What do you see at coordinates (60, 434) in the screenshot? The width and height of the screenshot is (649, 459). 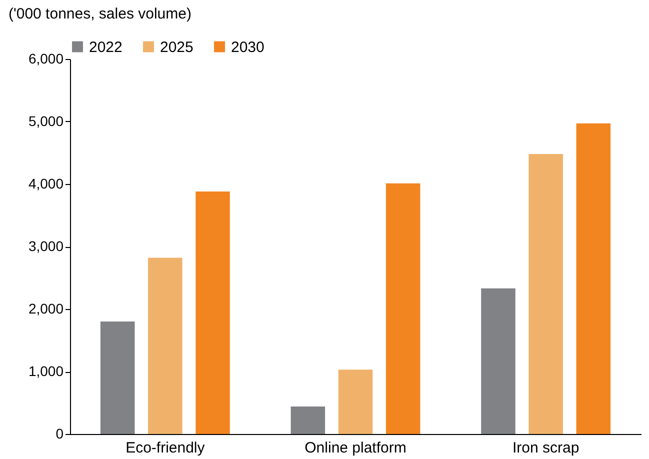 I see `y-tick-label: 0` at bounding box center [60, 434].